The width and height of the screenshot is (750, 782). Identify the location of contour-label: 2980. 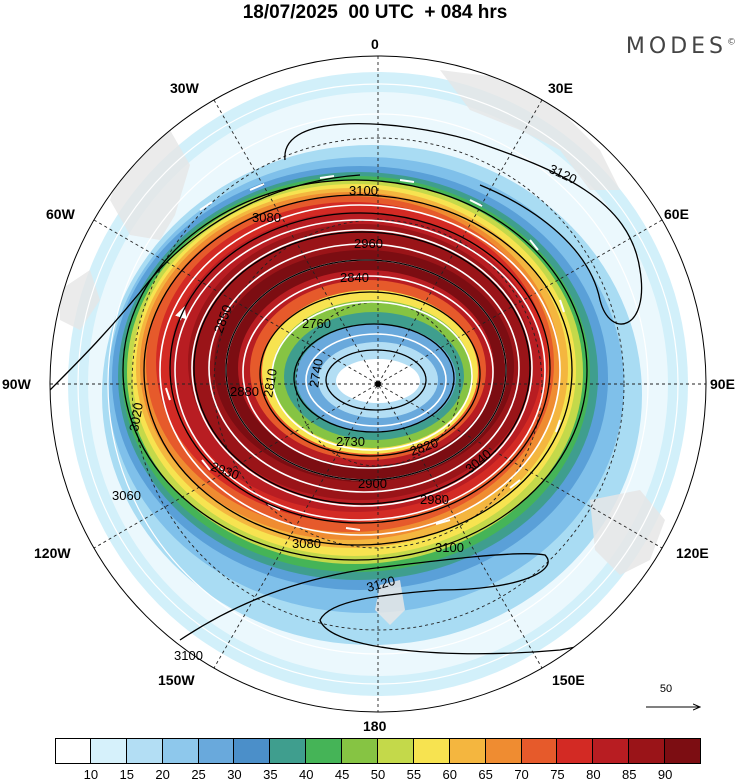
(434, 499).